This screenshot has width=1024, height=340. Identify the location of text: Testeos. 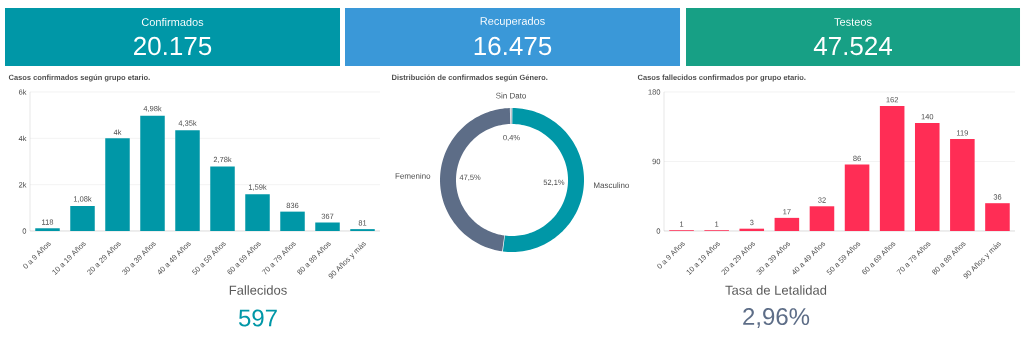
(853, 22).